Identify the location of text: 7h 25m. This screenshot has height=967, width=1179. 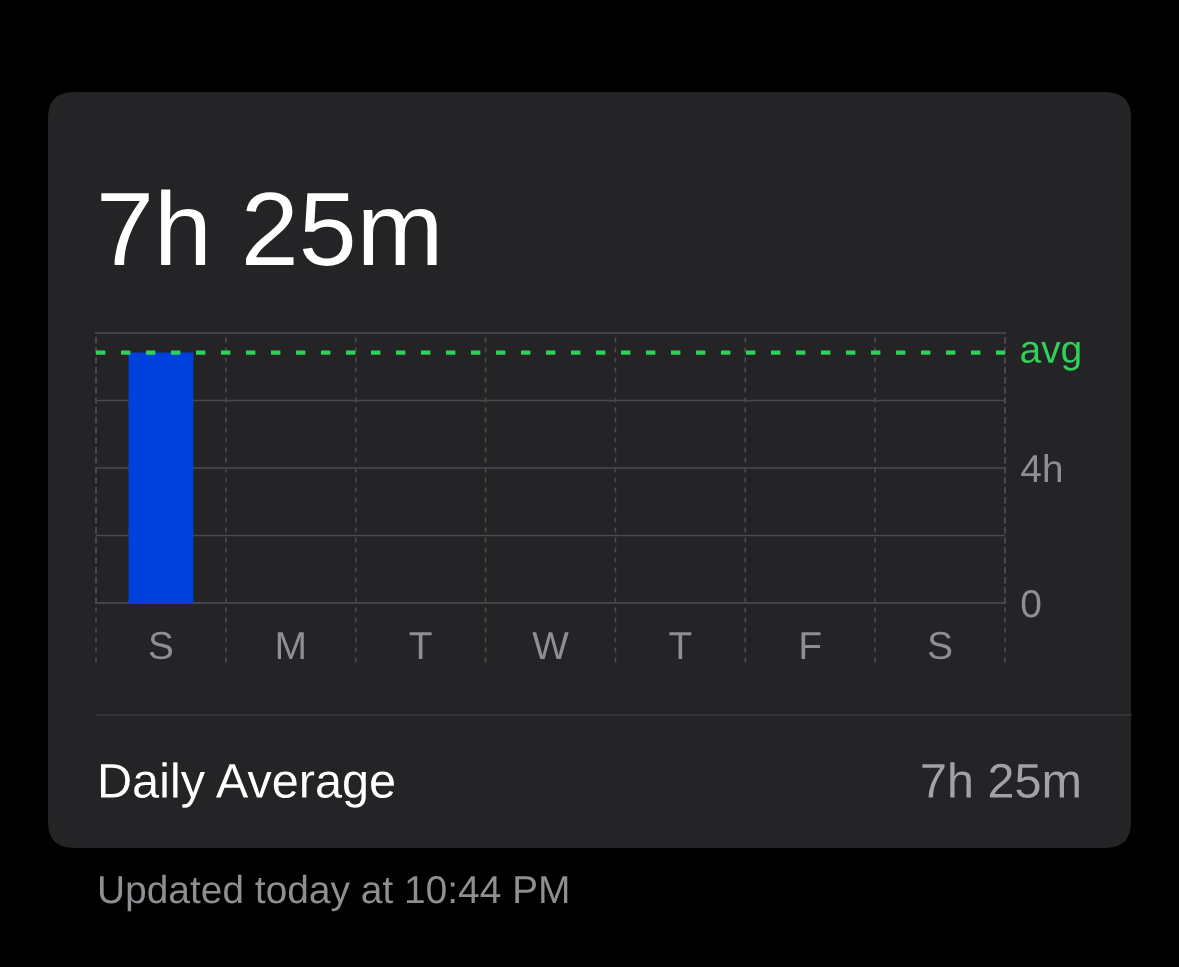
(1000, 780).